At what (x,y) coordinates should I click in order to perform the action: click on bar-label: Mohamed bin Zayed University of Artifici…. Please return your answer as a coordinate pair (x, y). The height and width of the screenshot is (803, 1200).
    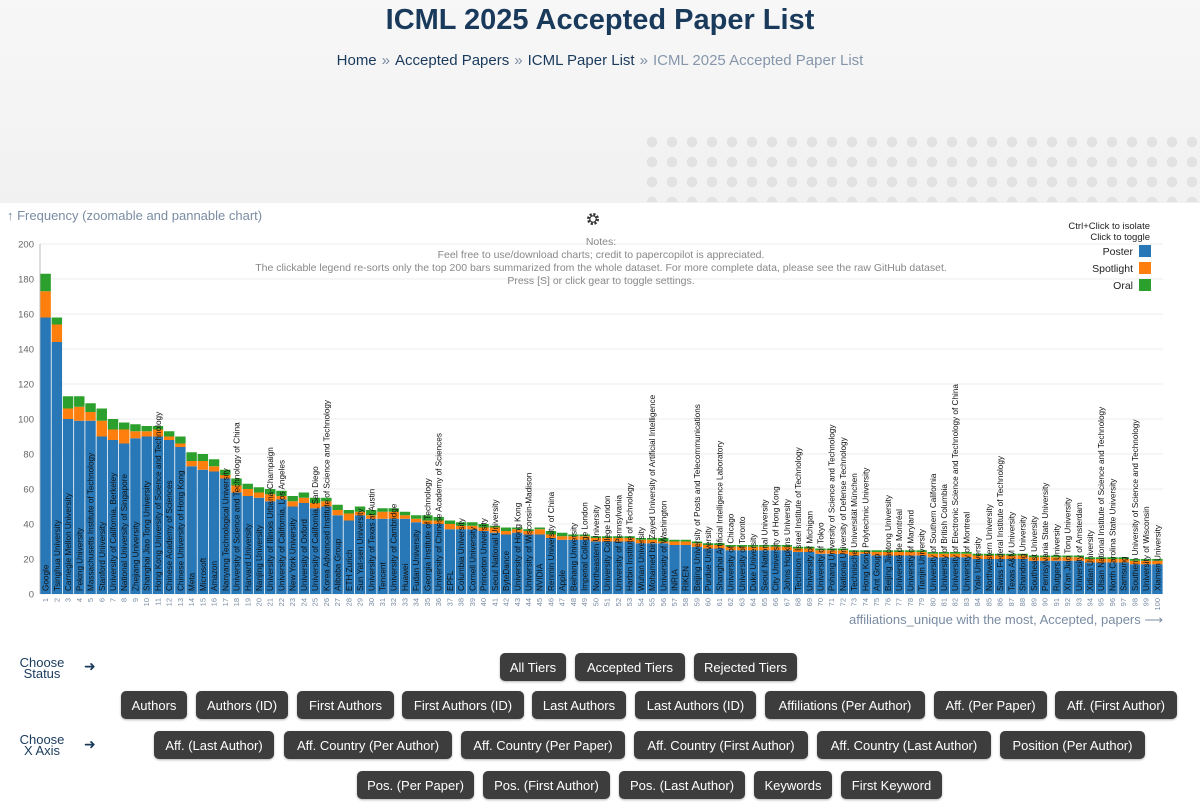
    Looking at the image, I should click on (652, 492).